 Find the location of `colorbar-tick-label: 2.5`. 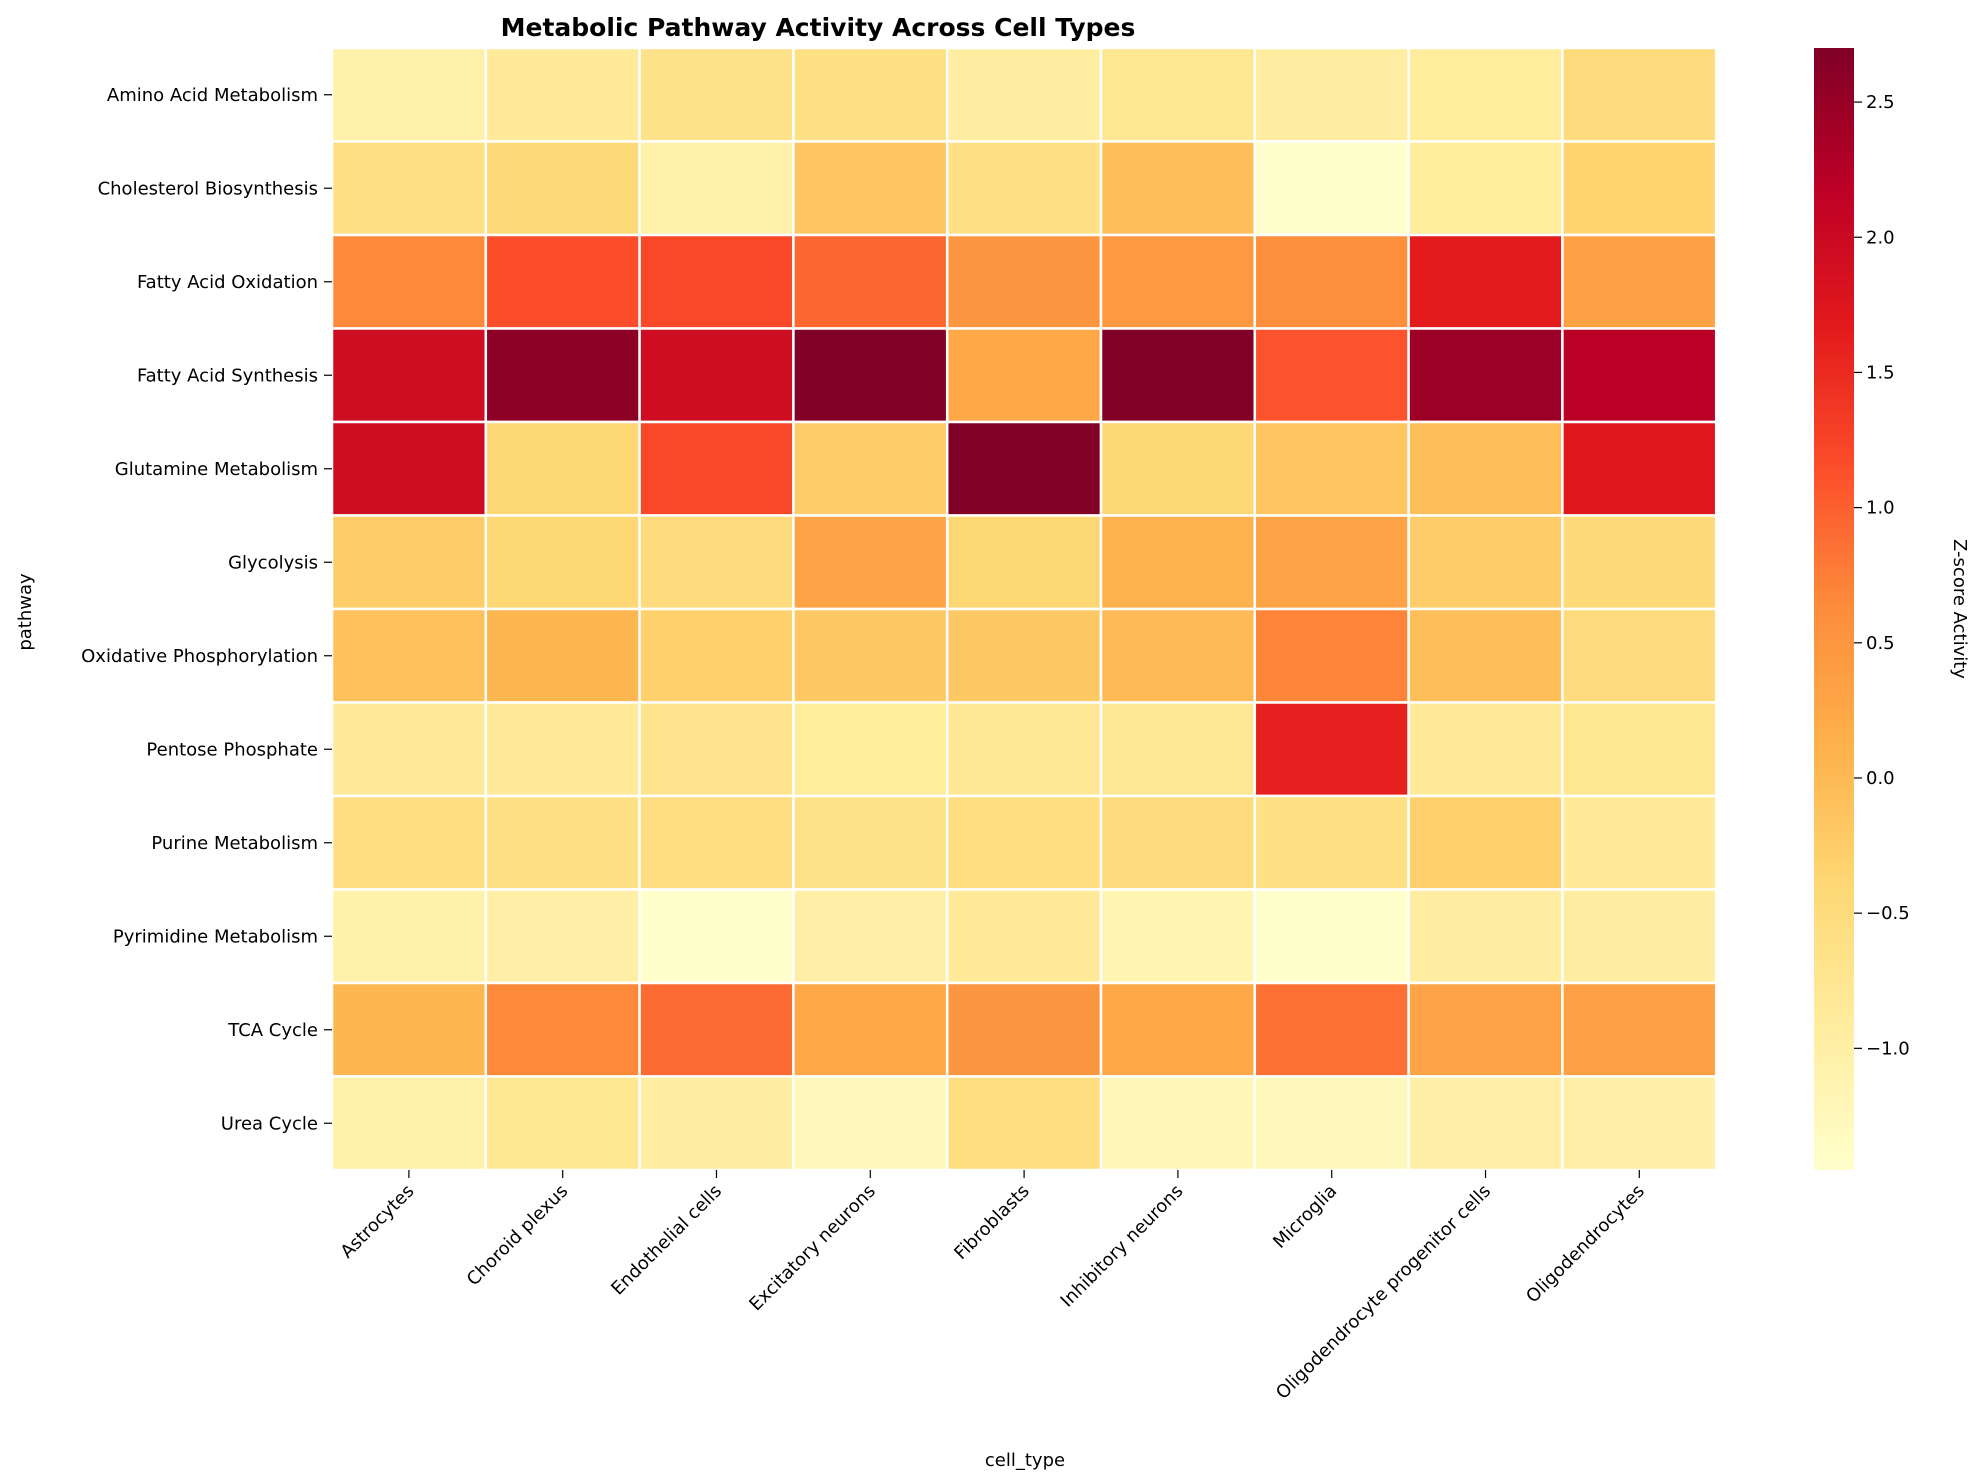

colorbar-tick-label: 2.5 is located at coordinates (1880, 102).